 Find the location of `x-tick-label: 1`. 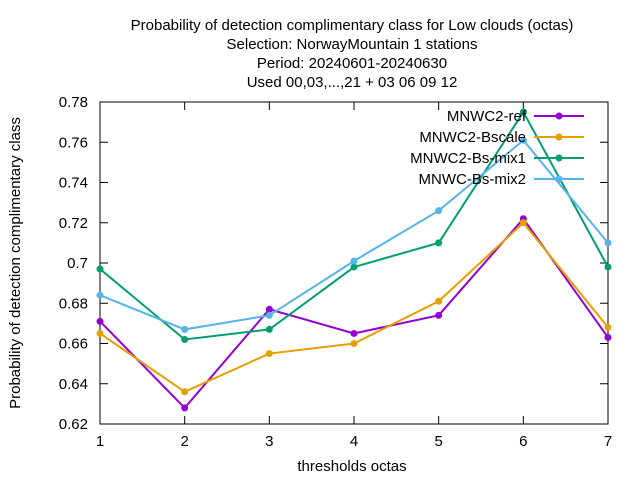

x-tick-label: 1 is located at coordinates (100, 441).